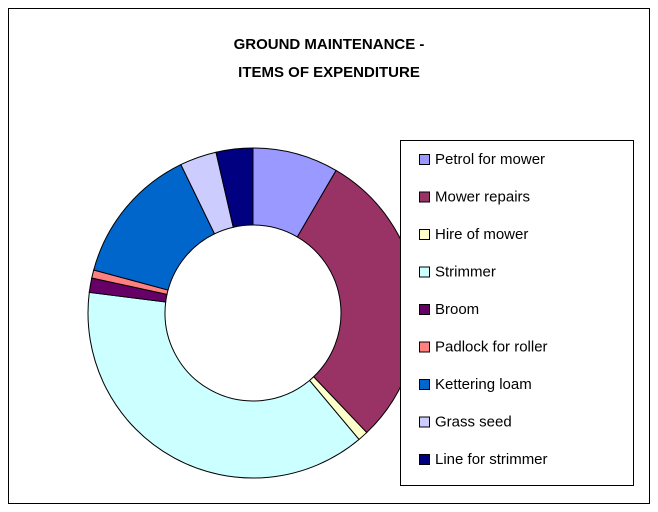 Image resolution: width=658 pixels, height=512 pixels. I want to click on legend-label: Grass seed, so click(473, 421).